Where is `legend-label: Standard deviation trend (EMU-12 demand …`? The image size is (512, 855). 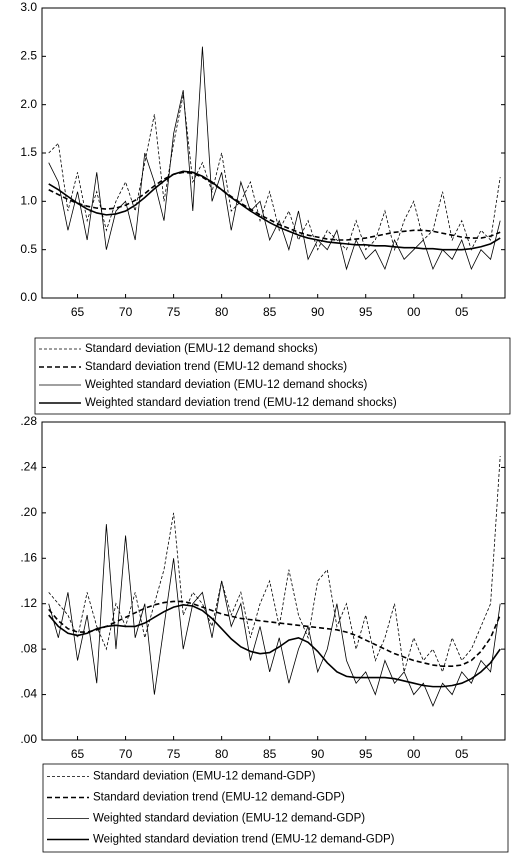 legend-label: Standard deviation trend (EMU-12 demand … is located at coordinates (216, 367).